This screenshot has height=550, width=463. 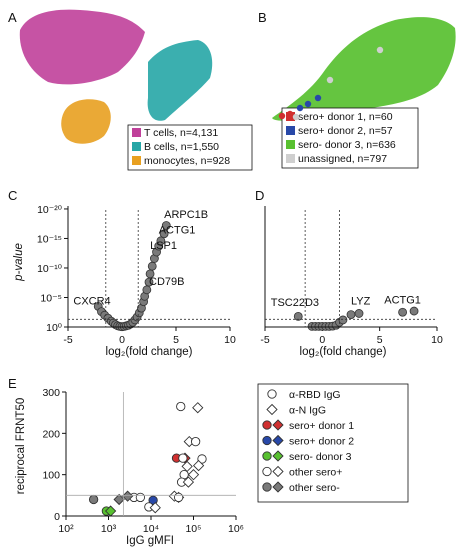 I want to click on panel-label-d: D, so click(x=259, y=195).